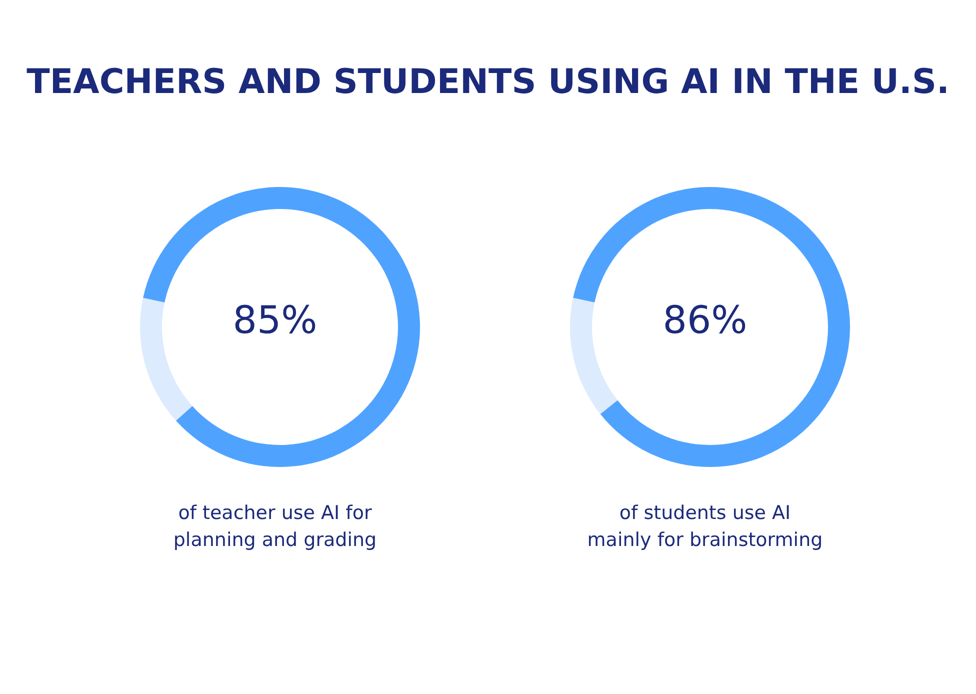 The image size is (976, 694). I want to click on data-label: 85%, so click(275, 320).